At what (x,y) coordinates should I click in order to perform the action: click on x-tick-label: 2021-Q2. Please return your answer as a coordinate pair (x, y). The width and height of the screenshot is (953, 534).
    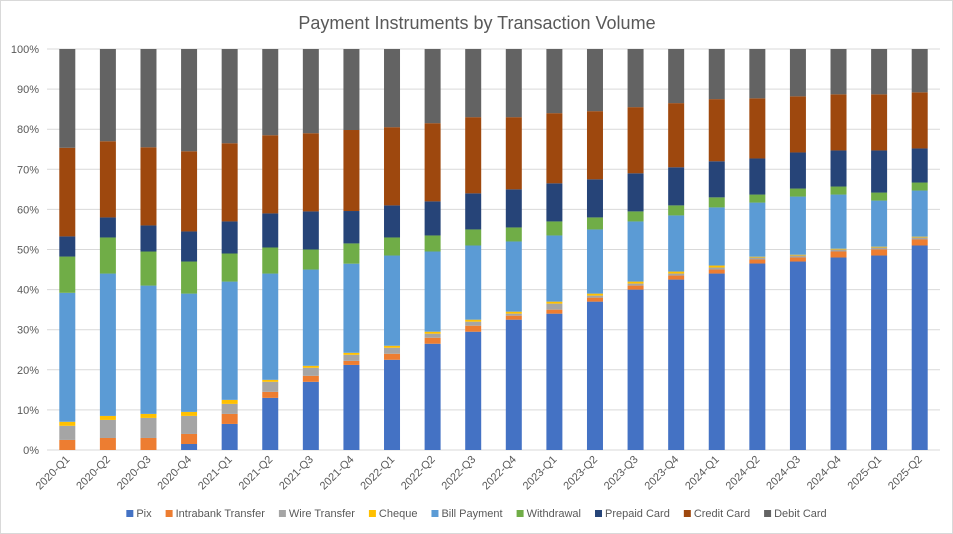
    Looking at the image, I should click on (256, 473).